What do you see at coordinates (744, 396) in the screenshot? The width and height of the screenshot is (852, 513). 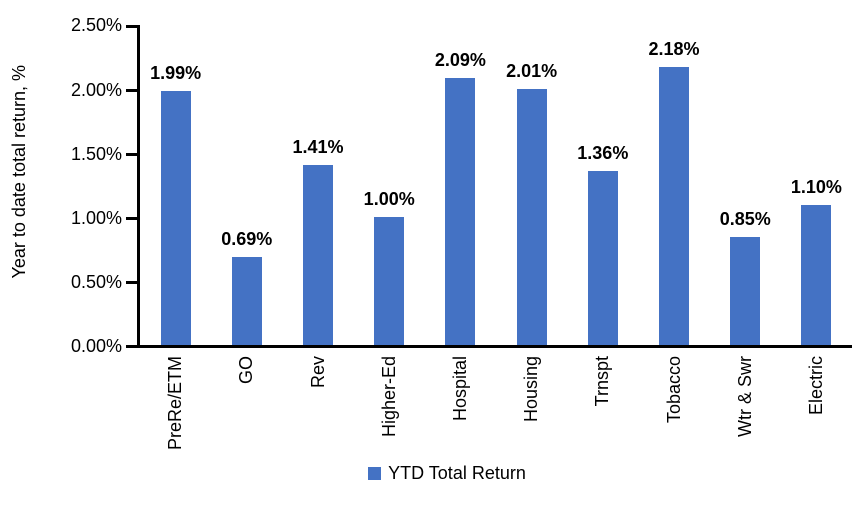 I see `x-category-label: Wtr & Swr` at bounding box center [744, 396].